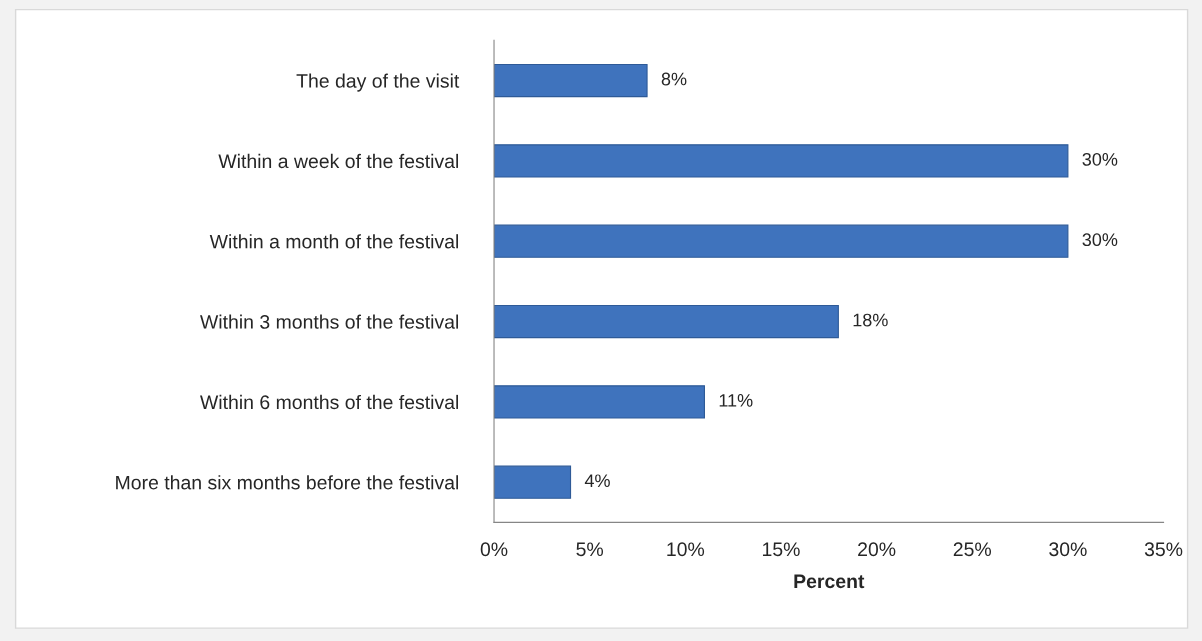  I want to click on y-tick-label: More than six months before the festival, so click(287, 482).